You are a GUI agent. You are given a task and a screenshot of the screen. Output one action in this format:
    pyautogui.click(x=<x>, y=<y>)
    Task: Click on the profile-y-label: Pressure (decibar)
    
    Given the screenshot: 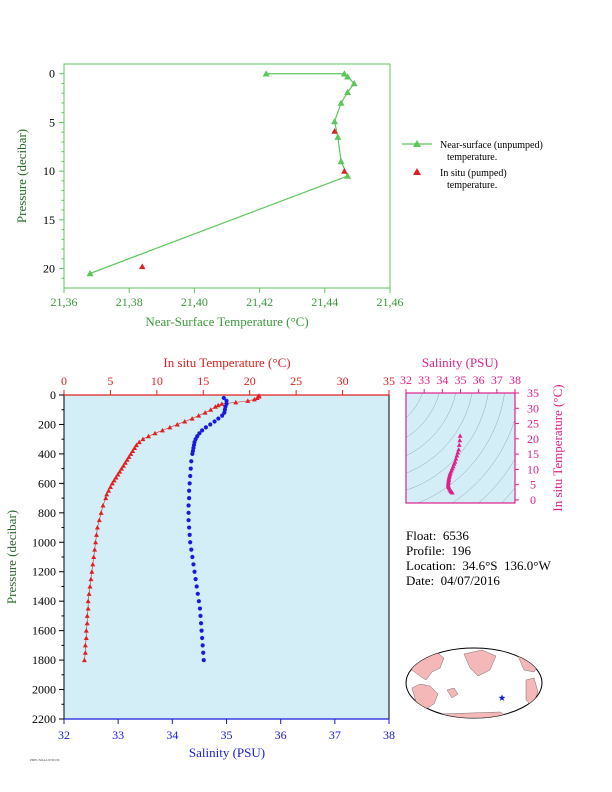 What is the action you would take?
    pyautogui.click(x=11, y=557)
    